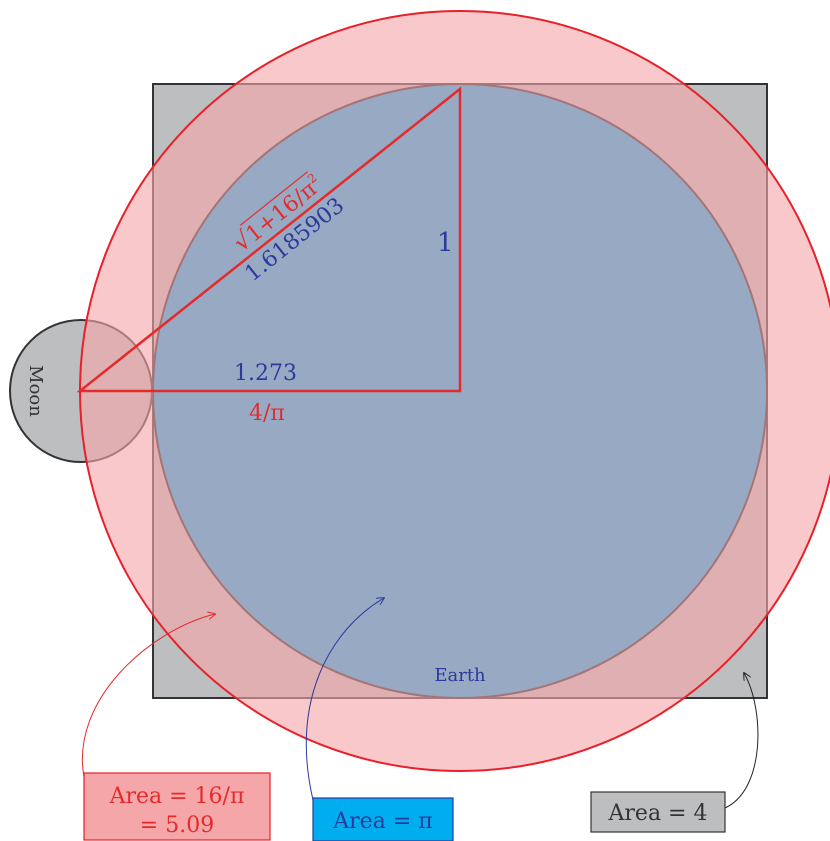 Image resolution: width=830 pixels, height=841 pixels. What do you see at coordinates (382, 821) in the screenshot?
I see `earth-area-label: Area = π` at bounding box center [382, 821].